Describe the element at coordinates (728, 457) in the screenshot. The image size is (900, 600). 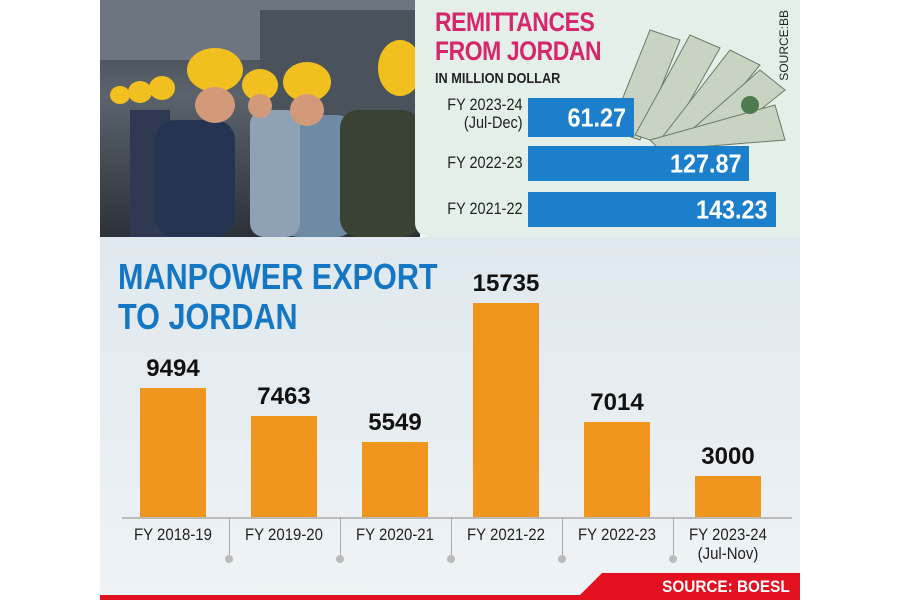
I see `data-label: 3000` at that location.